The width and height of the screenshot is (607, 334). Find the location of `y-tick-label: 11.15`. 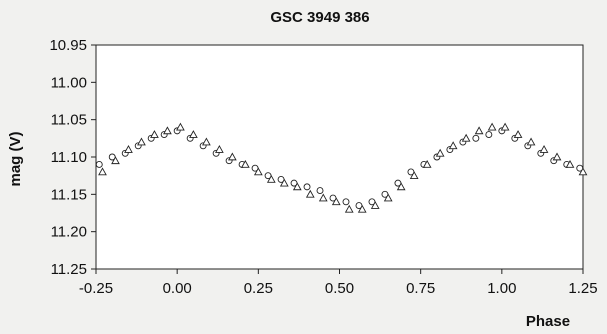

y-tick-label: 11.15 is located at coordinates (69, 194).